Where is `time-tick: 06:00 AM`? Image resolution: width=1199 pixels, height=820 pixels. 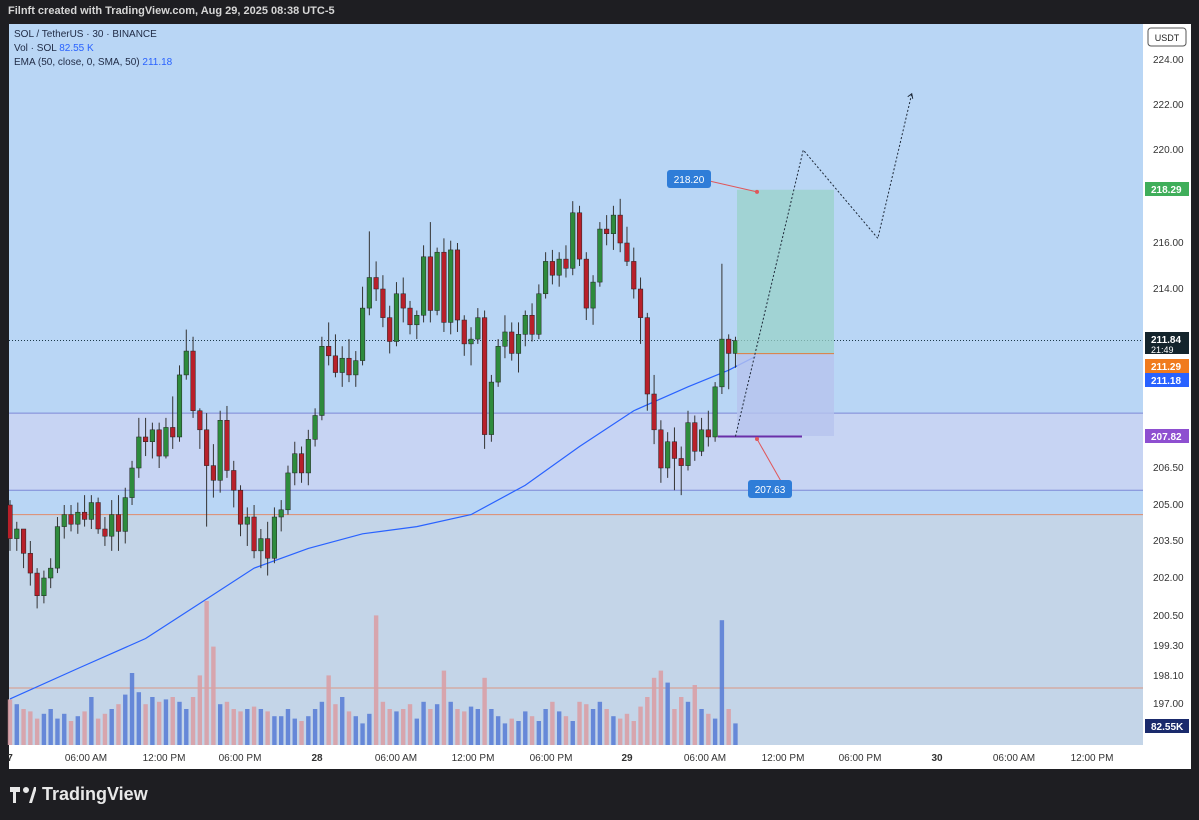
time-tick: 06:00 AM is located at coordinates (1014, 758).